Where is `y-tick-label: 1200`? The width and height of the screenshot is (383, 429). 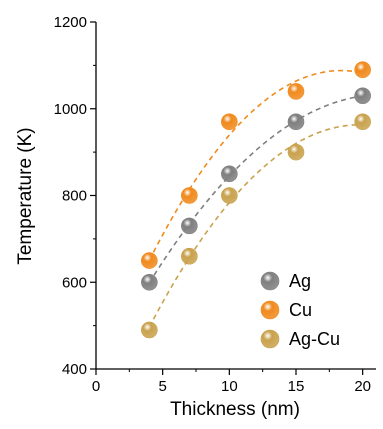 y-tick-label: 1200 is located at coordinates (70, 22).